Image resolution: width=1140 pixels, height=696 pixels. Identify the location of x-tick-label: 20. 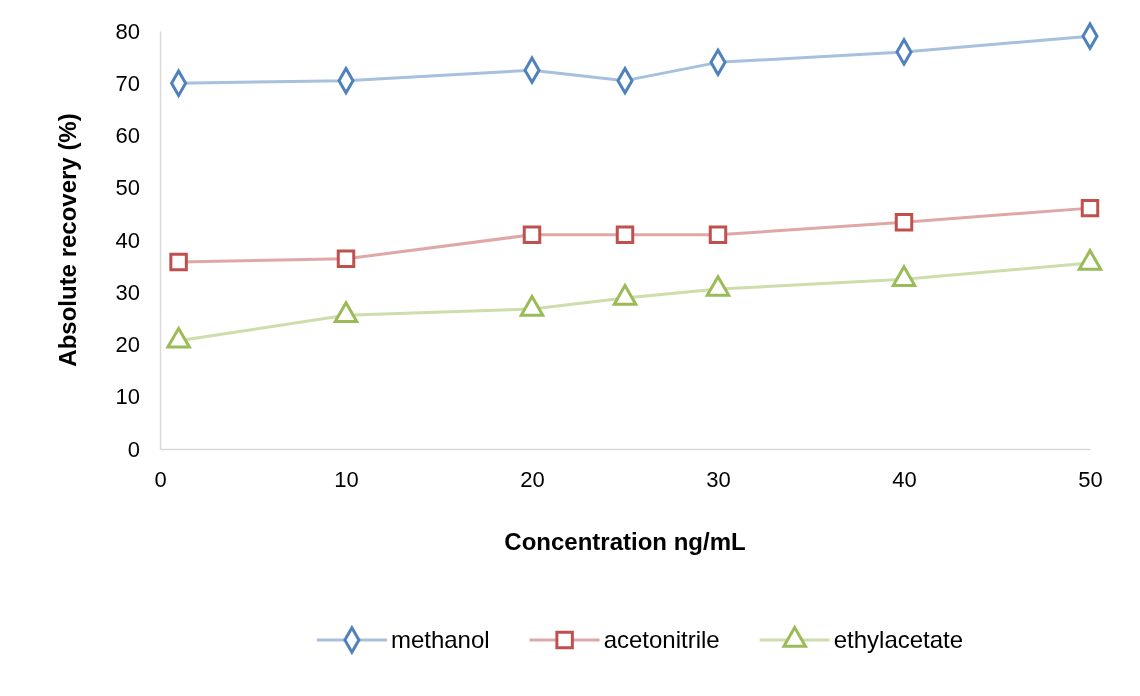
(532, 479).